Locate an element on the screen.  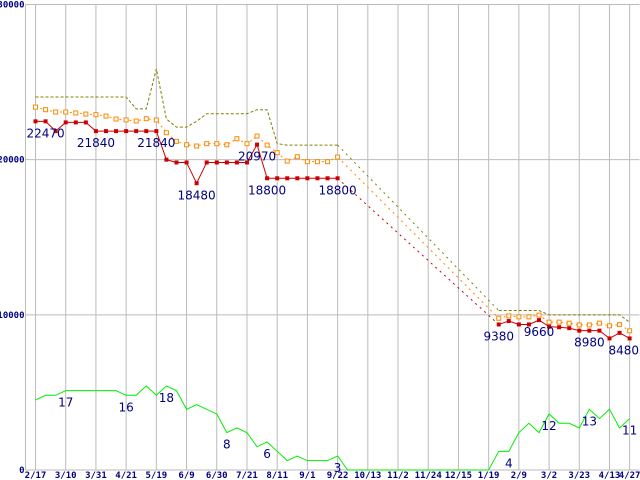
x-tick-label: 6/30 is located at coordinates (217, 475).